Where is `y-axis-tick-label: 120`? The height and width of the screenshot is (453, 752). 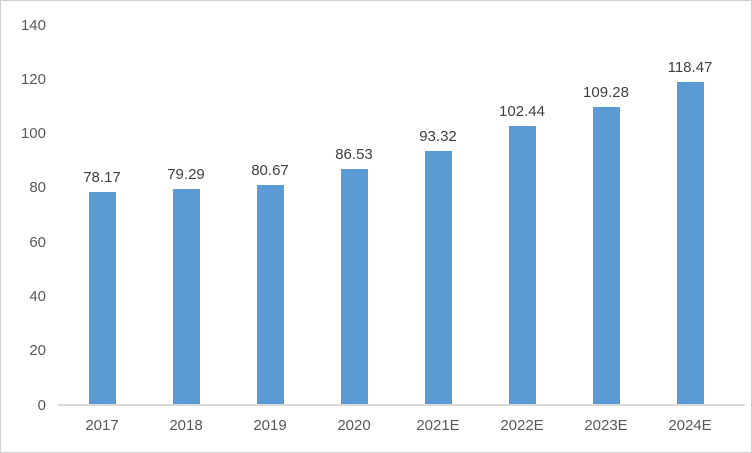 y-axis-tick-label: 120 is located at coordinates (33, 79).